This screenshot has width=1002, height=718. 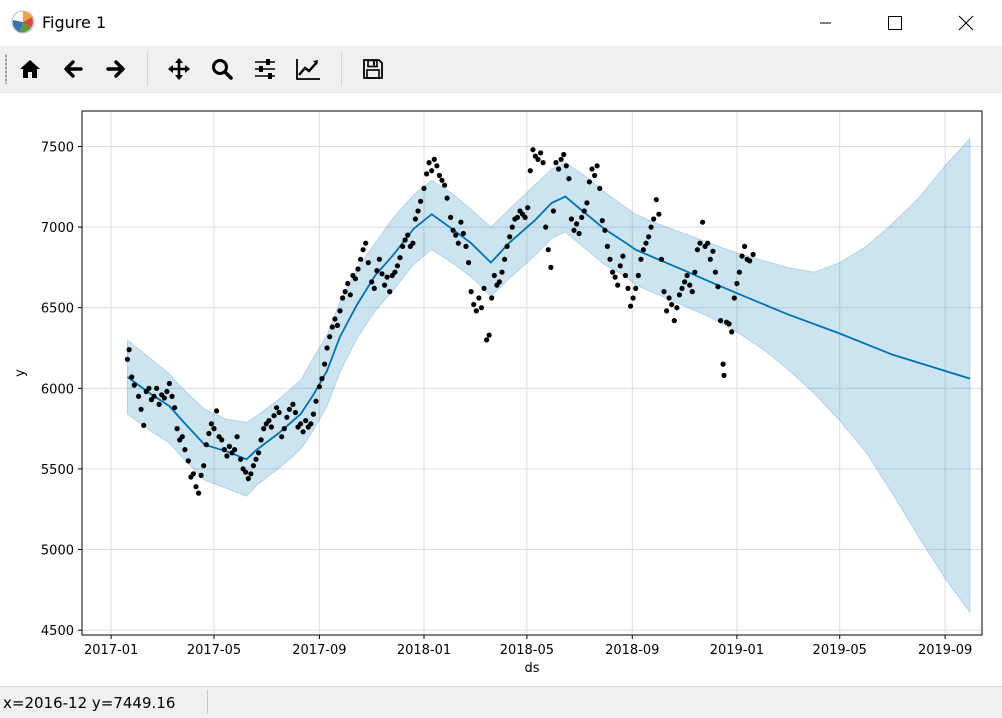 What do you see at coordinates (341, 69) in the screenshot?
I see `toolbar-separator` at bounding box center [341, 69].